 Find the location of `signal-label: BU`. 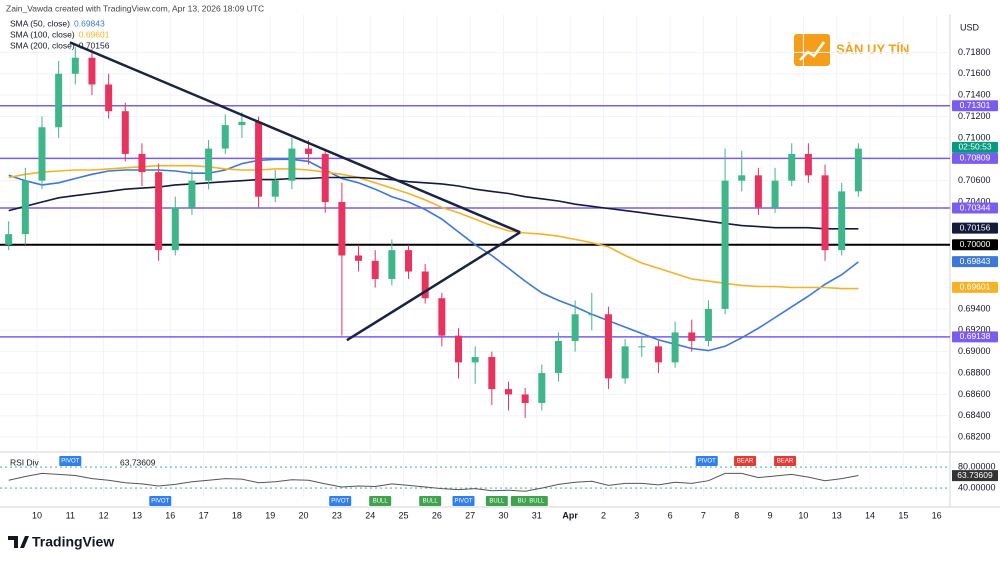

signal-label: BU is located at coordinates (522, 502).